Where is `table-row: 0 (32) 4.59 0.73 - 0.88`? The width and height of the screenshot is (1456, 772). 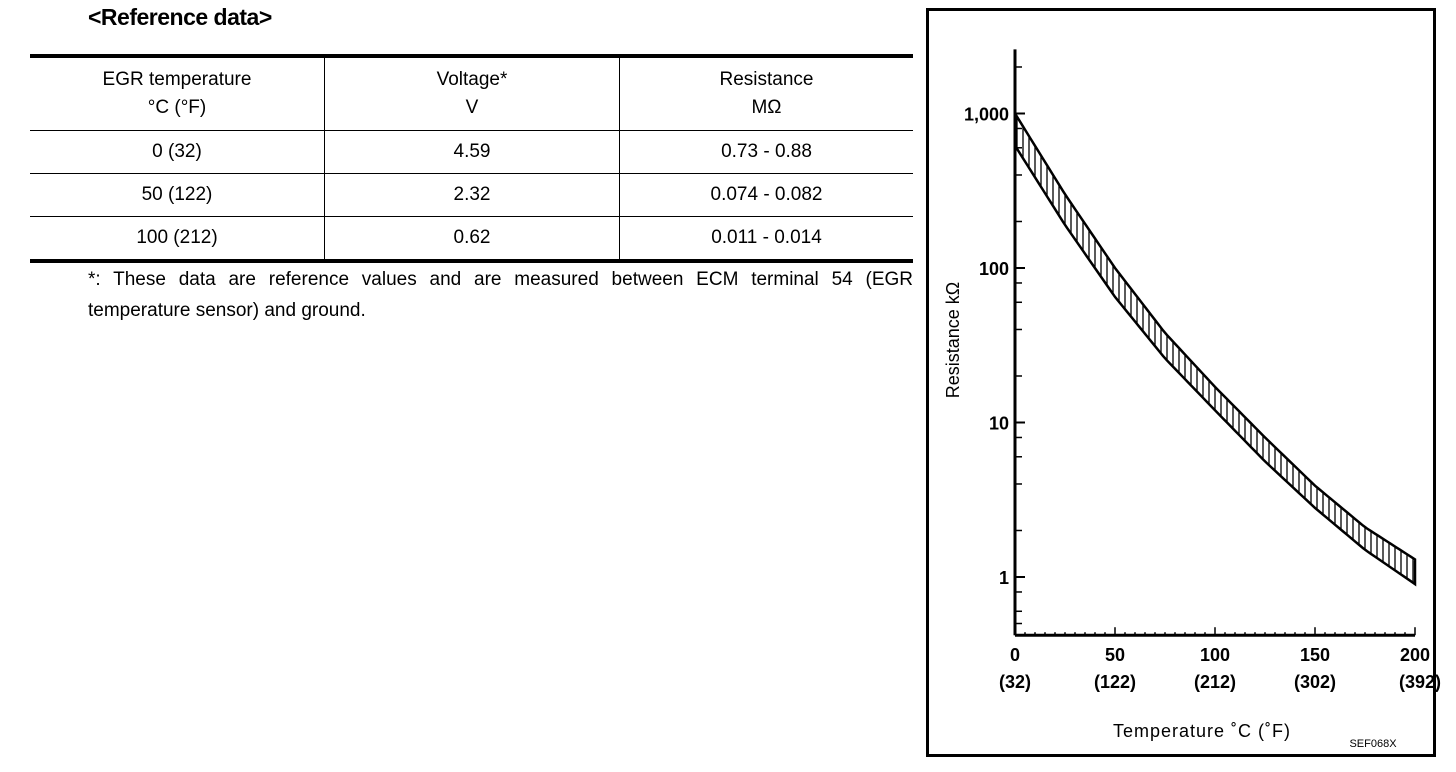 table-row: 0 (32) 4.59 0.73 - 0.88 is located at coordinates (471, 152).